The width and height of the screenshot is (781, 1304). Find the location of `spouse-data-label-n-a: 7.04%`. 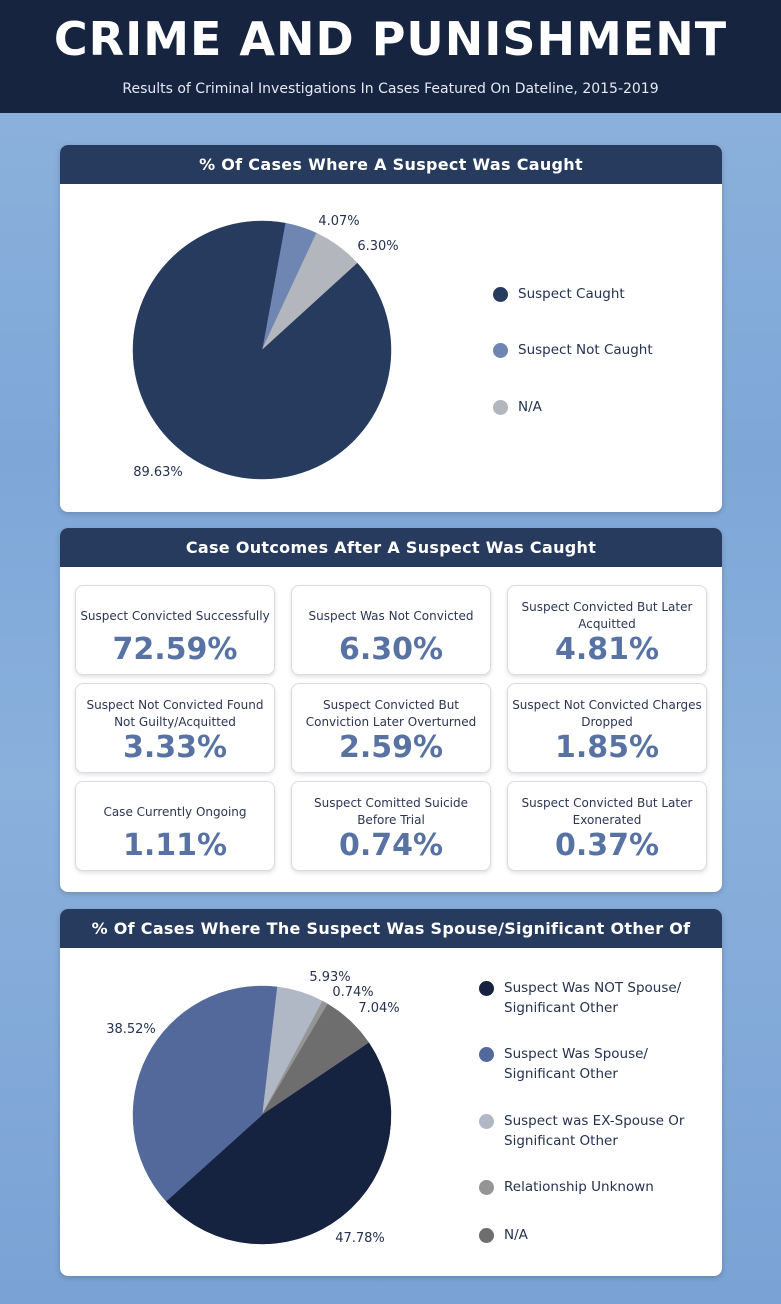

spouse-data-label-n-a: 7.04% is located at coordinates (378, 1008).